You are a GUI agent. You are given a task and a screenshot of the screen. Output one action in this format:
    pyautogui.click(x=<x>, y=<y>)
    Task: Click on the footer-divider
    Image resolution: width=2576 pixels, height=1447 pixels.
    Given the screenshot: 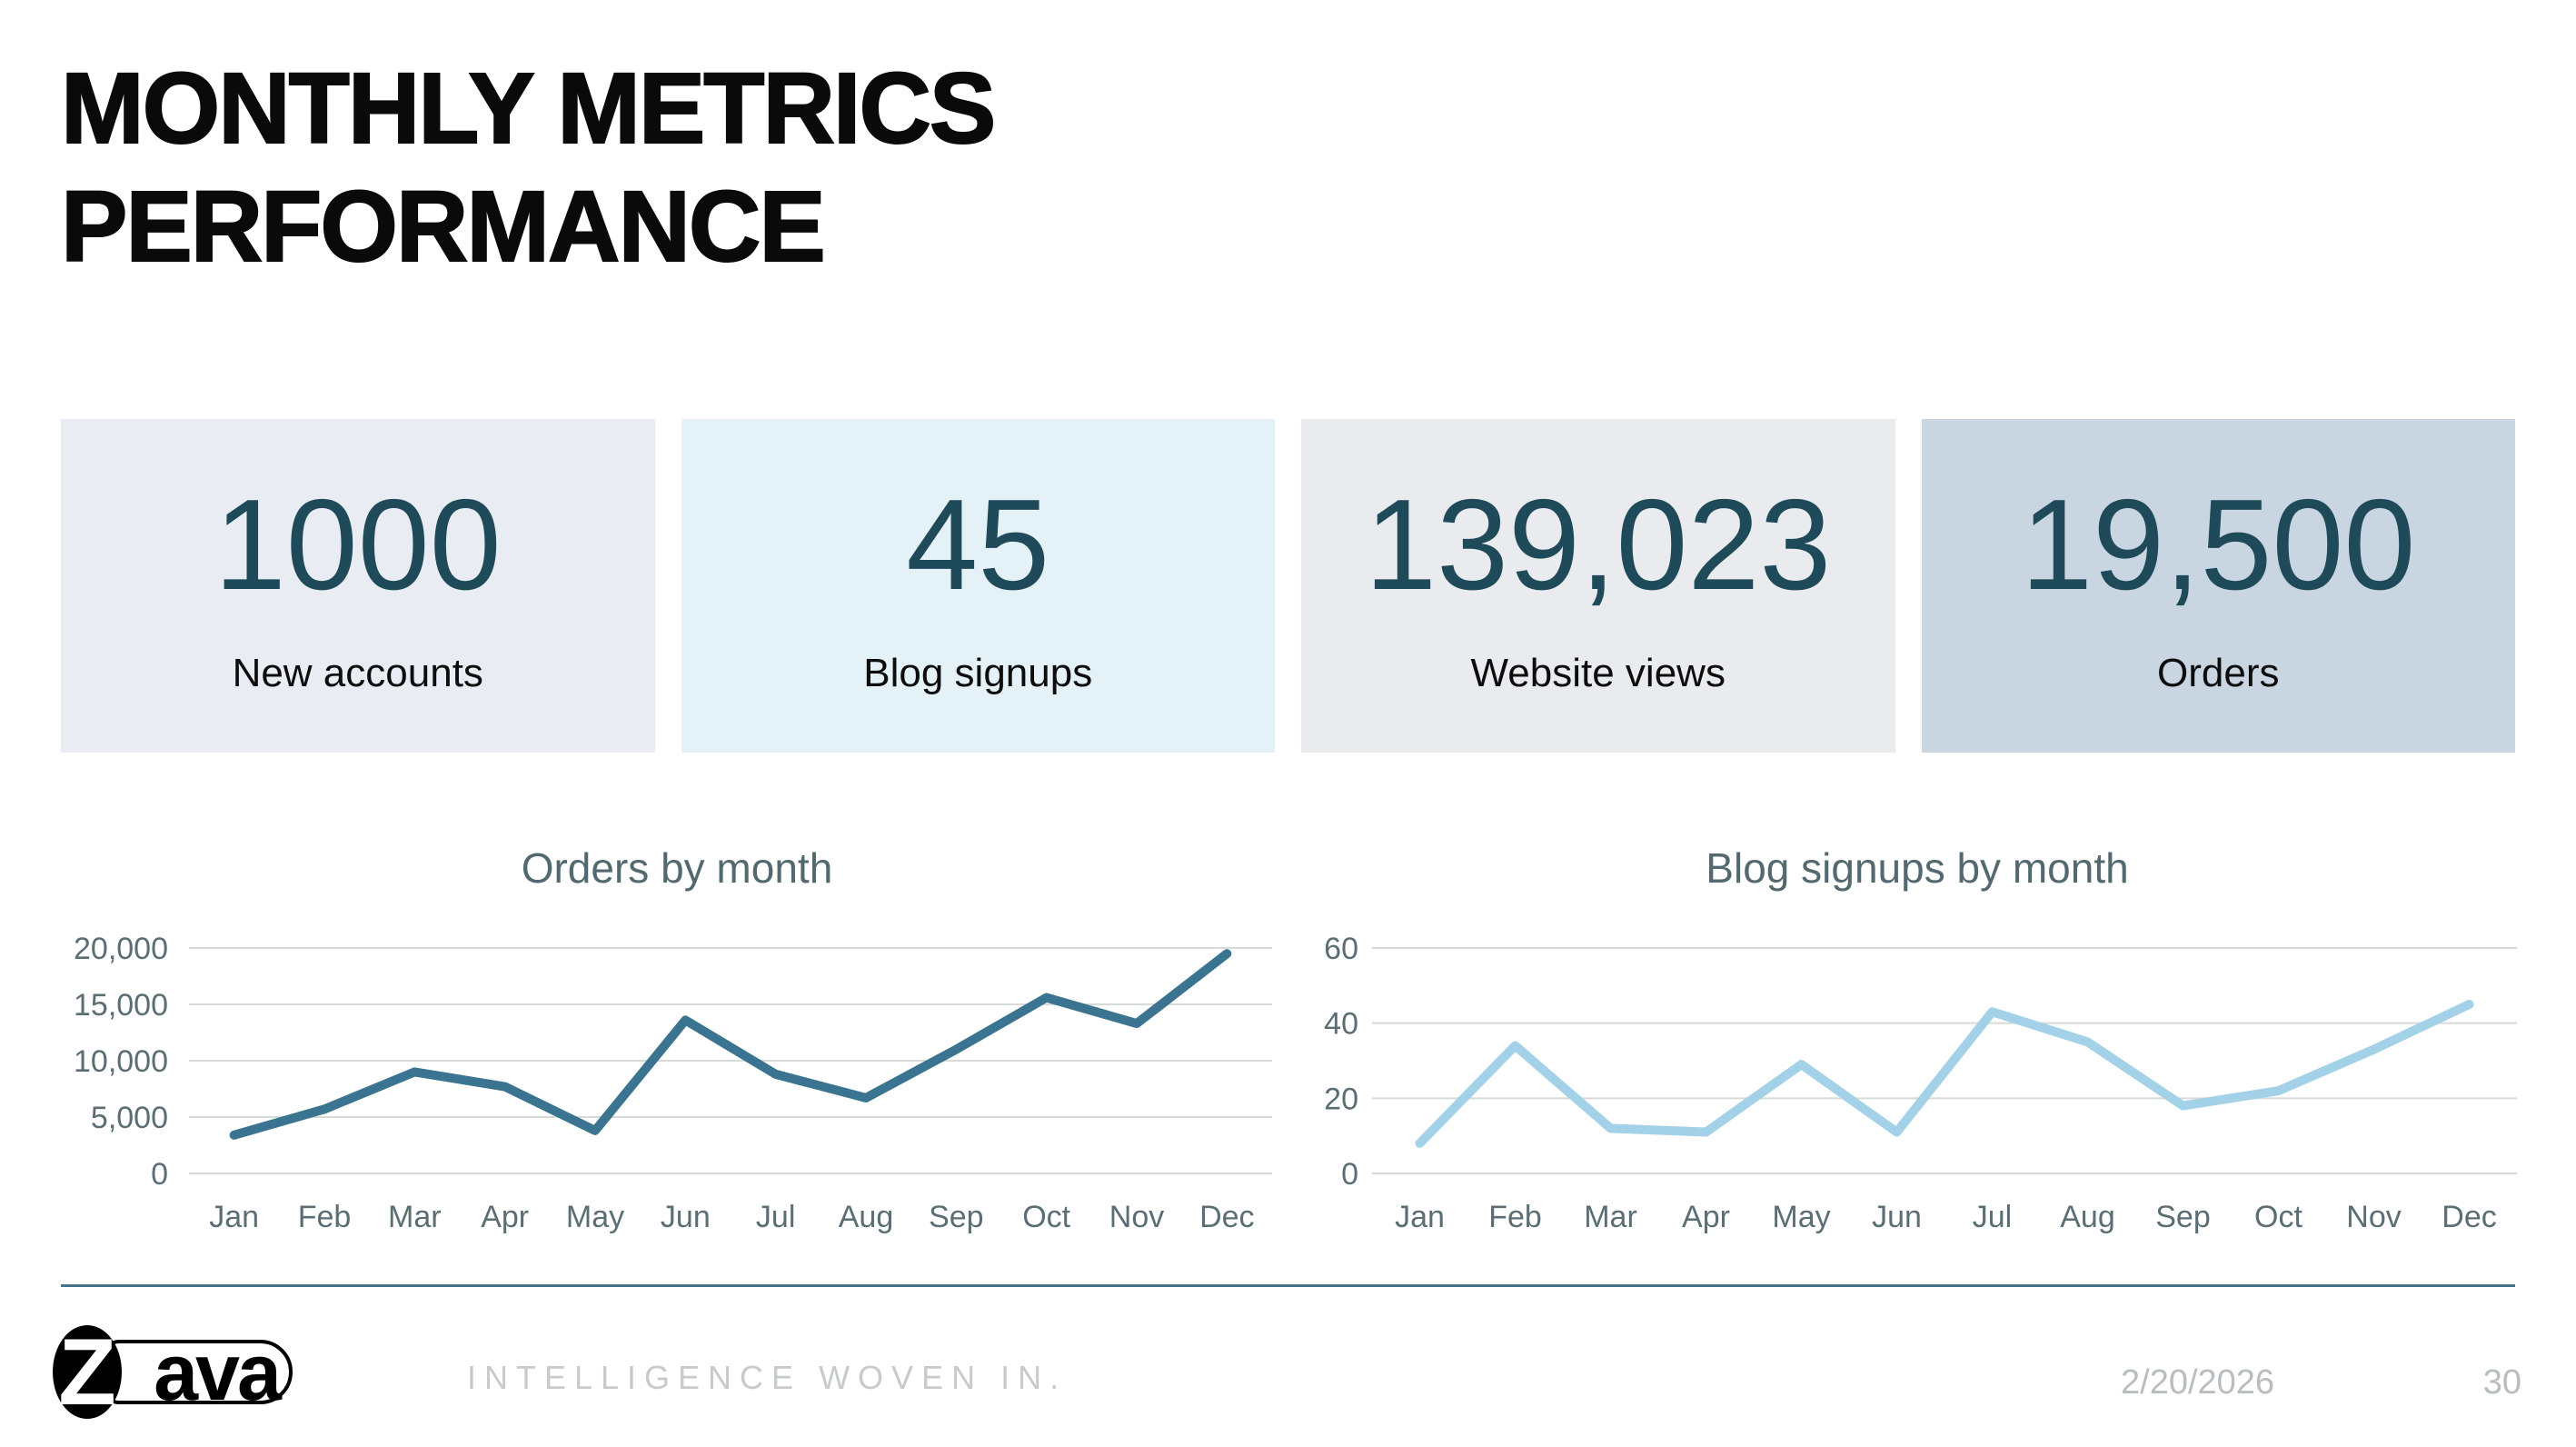 What is the action you would take?
    pyautogui.click(x=1288, y=1285)
    